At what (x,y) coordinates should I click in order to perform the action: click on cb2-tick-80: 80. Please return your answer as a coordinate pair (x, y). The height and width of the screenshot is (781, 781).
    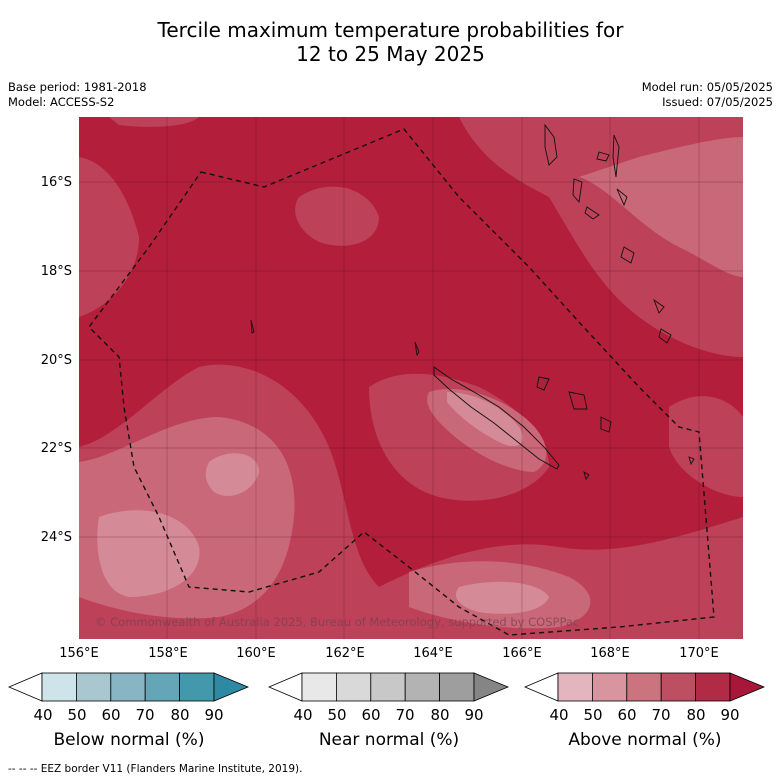
    Looking at the image, I should click on (696, 715).